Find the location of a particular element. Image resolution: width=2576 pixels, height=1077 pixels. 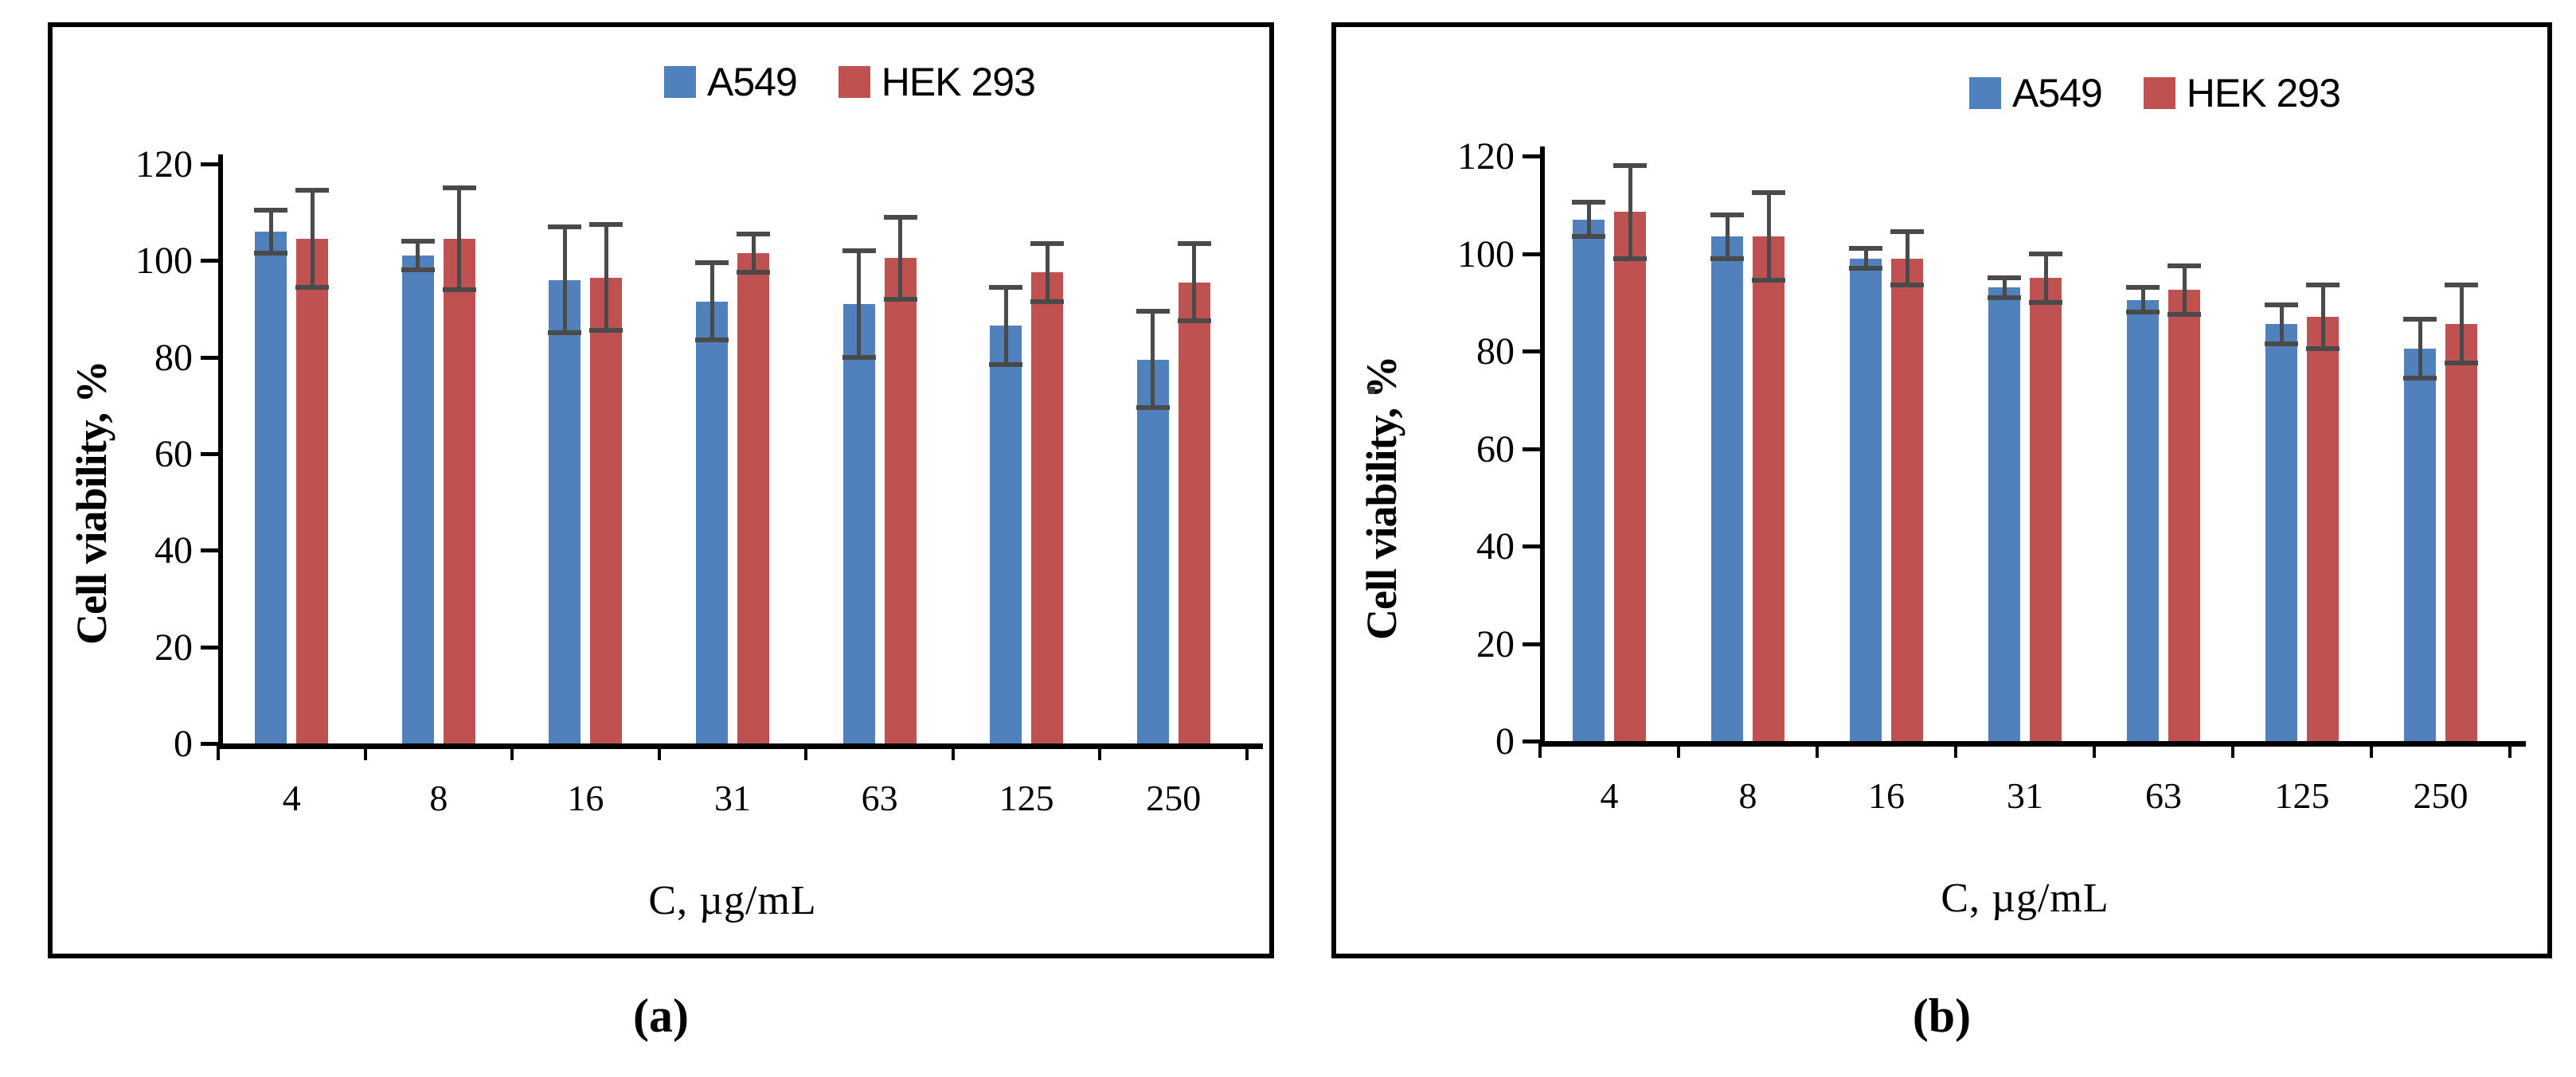

y-tick-label: 120 is located at coordinates (164, 163).